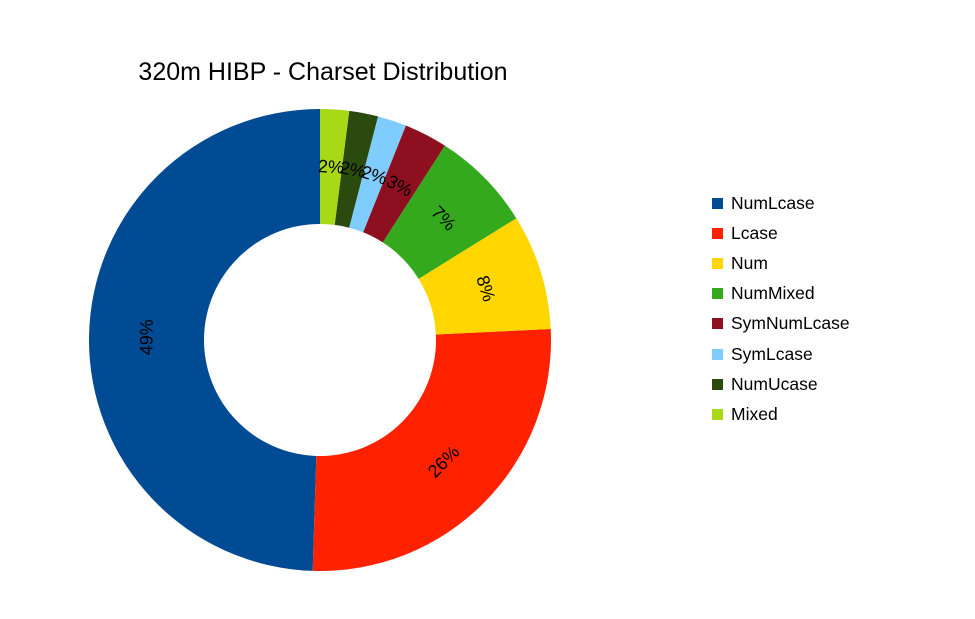 Image resolution: width=975 pixels, height=619 pixels. I want to click on slice-symlcase, so click(377, 174).